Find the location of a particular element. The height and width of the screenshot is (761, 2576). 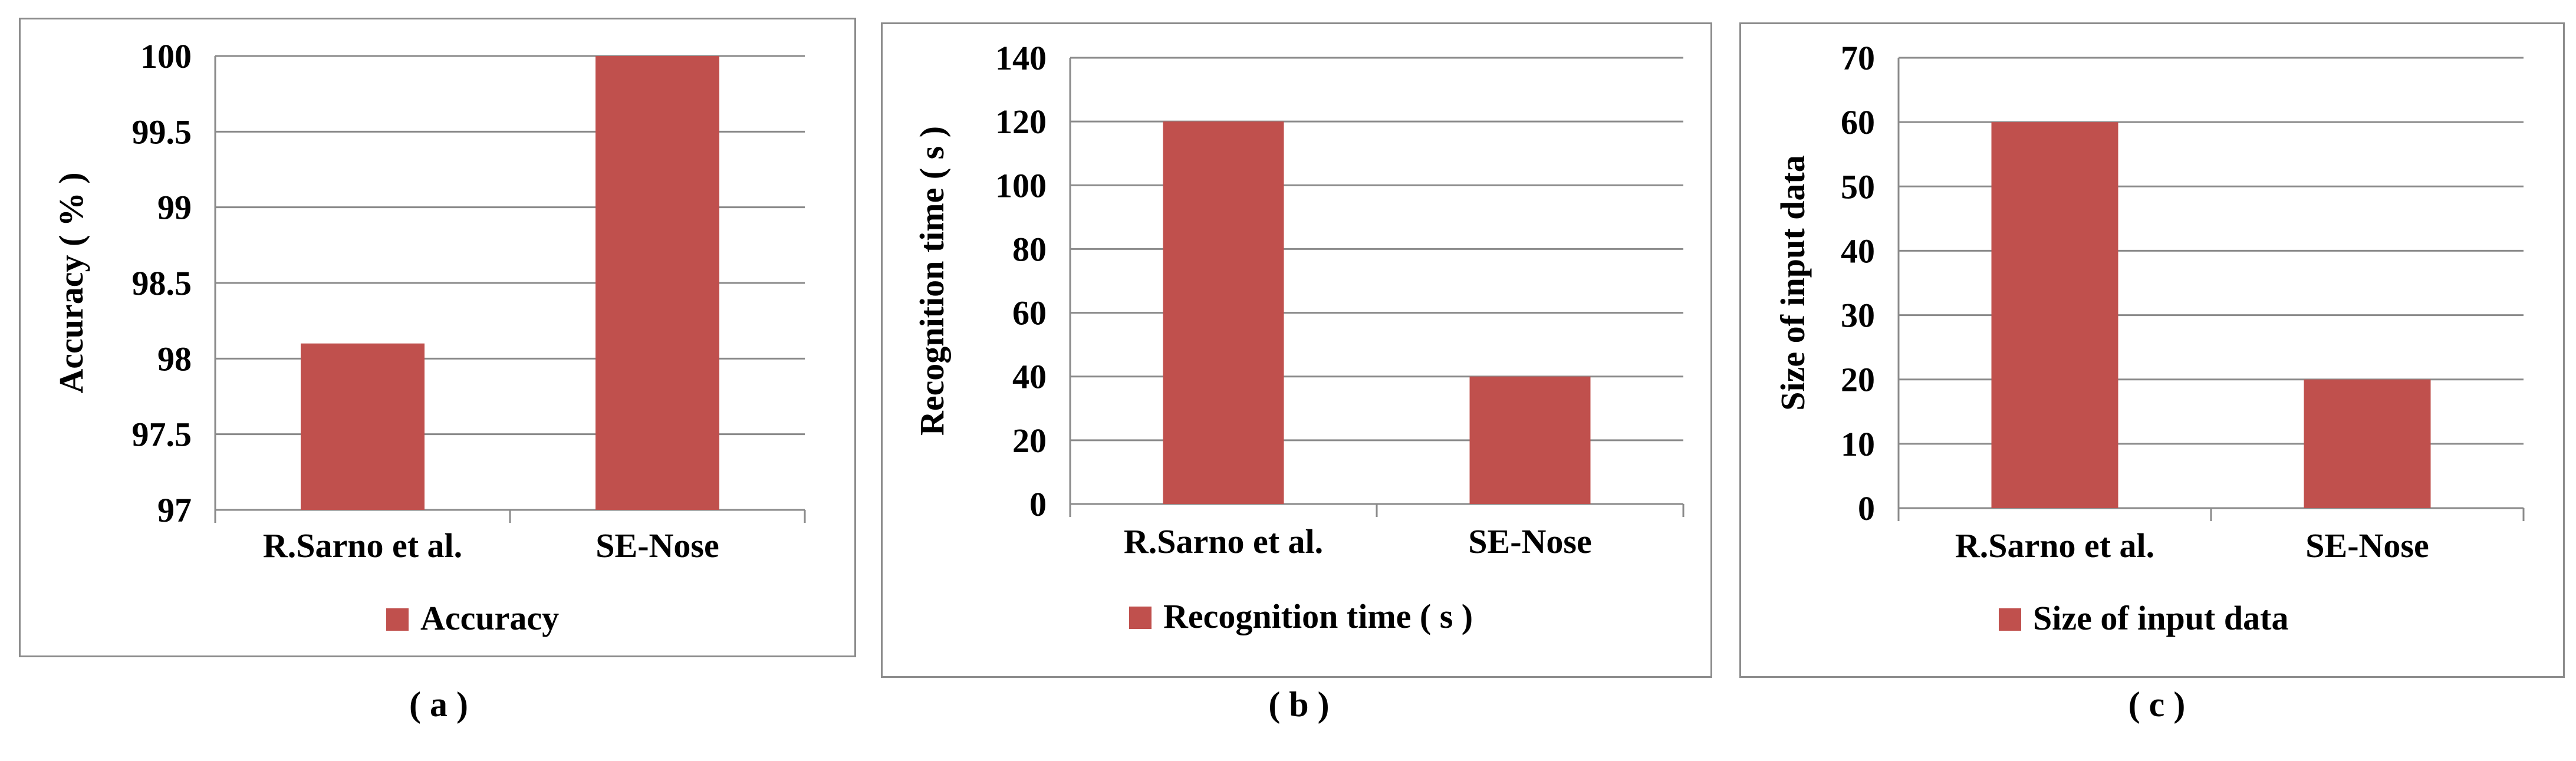

y-tick-label: 98.5 is located at coordinates (162, 283).